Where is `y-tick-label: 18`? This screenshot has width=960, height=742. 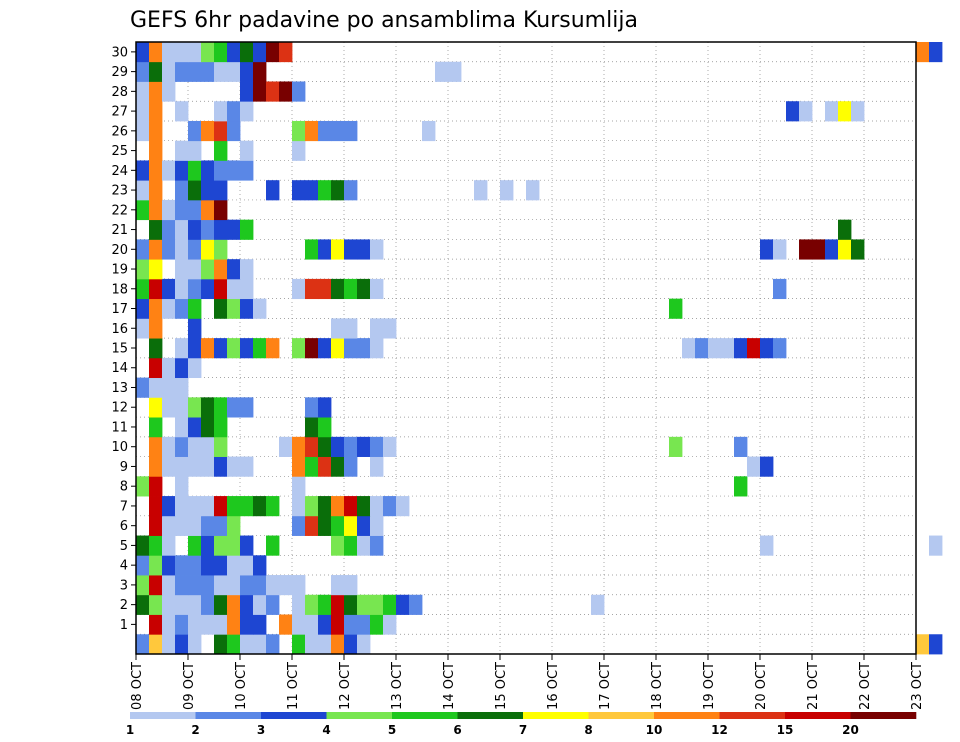 y-tick-label: 18 is located at coordinates (119, 289).